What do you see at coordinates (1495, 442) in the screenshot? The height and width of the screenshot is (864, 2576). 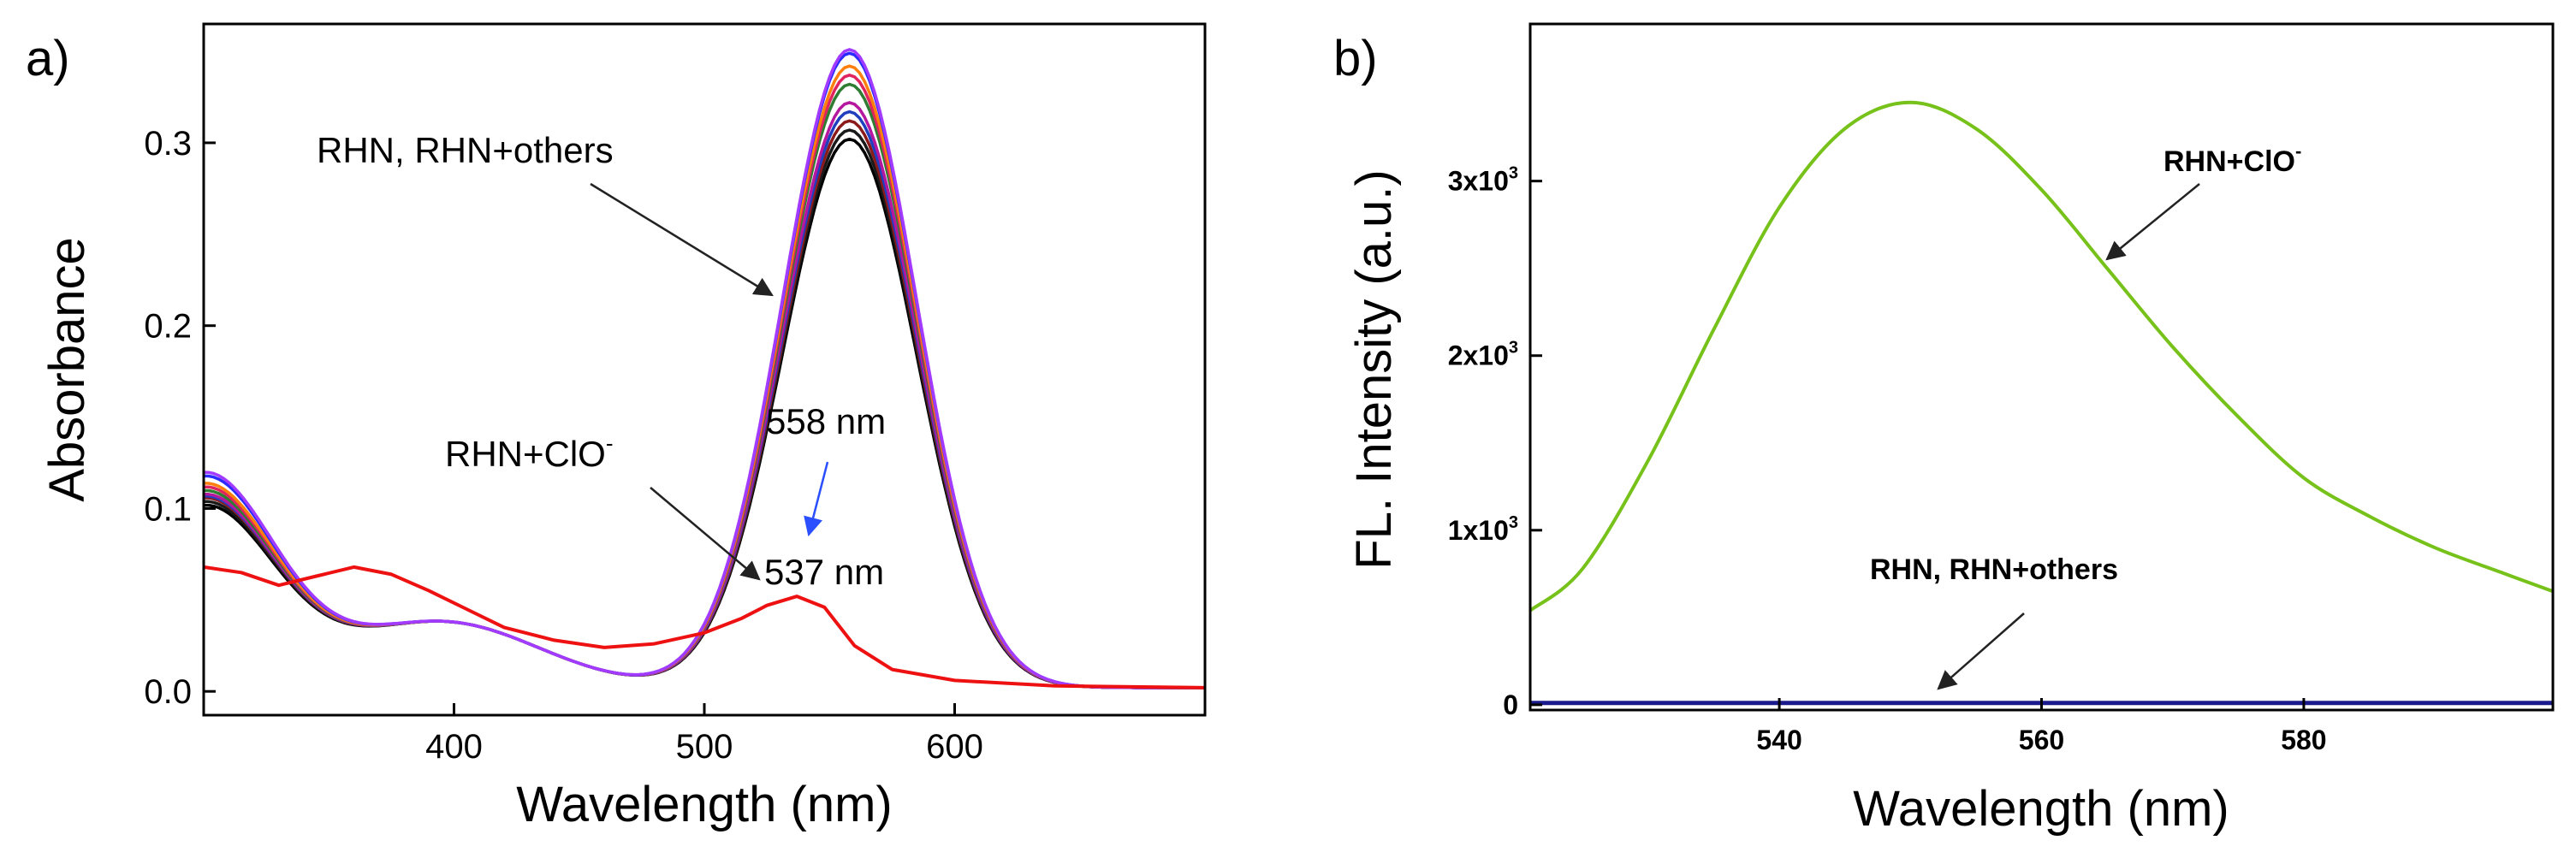 I see `panel-b-y-ticks: 0 1x10³ 2x10³ 3x10³` at bounding box center [1495, 442].